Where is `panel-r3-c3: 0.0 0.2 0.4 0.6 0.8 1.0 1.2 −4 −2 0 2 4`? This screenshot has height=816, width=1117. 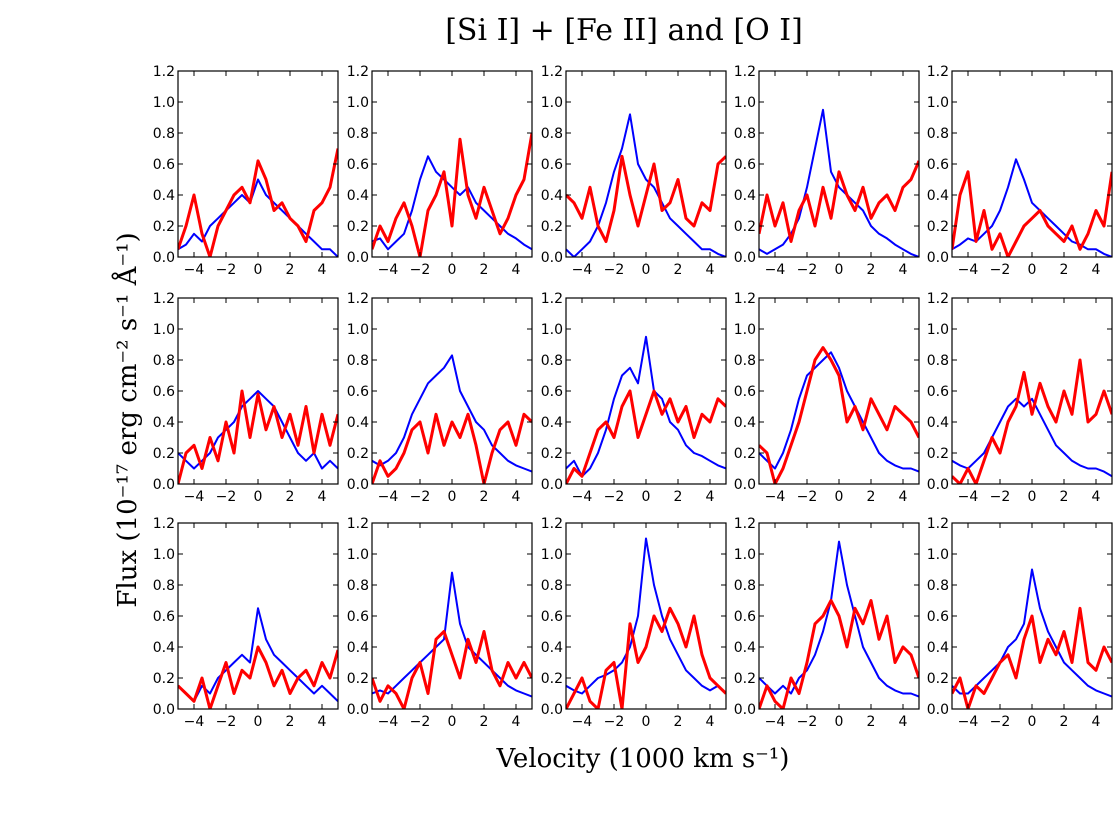
panel-r3-c3: 0.0 0.2 0.4 0.6 0.8 1.0 1.2 −4 −2 0 2 4 is located at coordinates (634, 623).